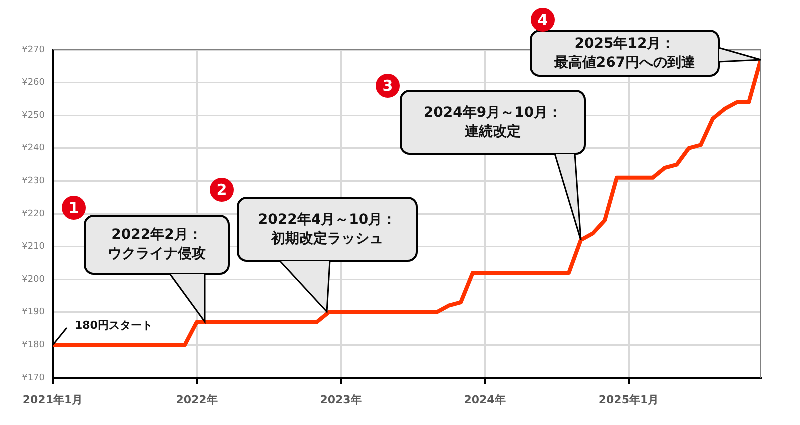 This screenshot has height=425, width=800. Describe the element at coordinates (34, 214) in the screenshot. I see `y-tick-label: ¥220` at that location.